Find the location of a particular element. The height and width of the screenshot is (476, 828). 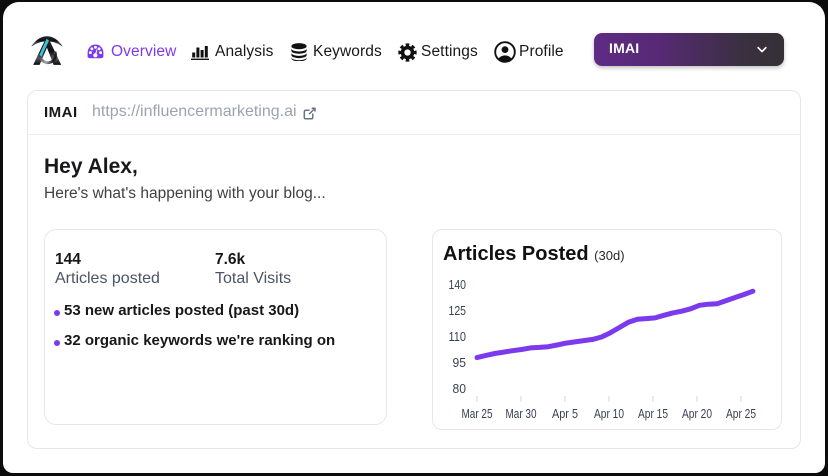

svg-text: 140 is located at coordinates (458, 284).